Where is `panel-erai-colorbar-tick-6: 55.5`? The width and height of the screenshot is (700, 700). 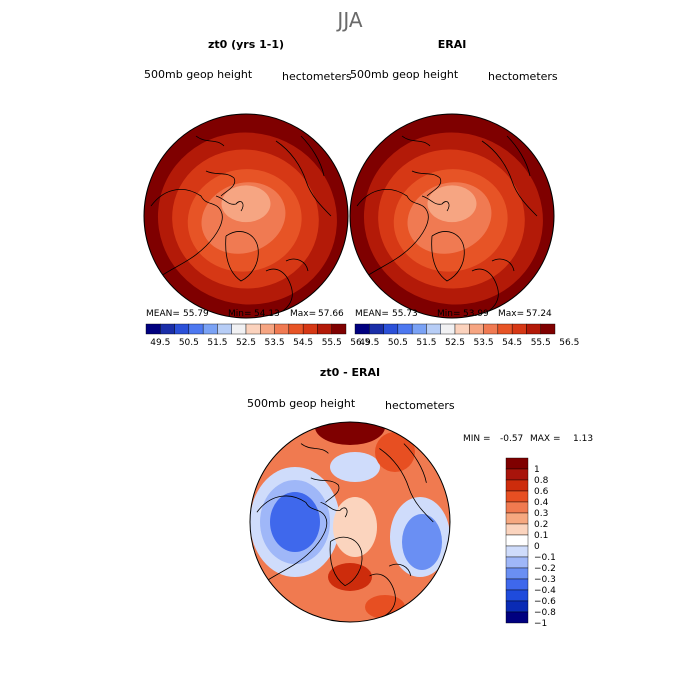 panel-erai-colorbar-tick-6: 55.5 is located at coordinates (541, 343).